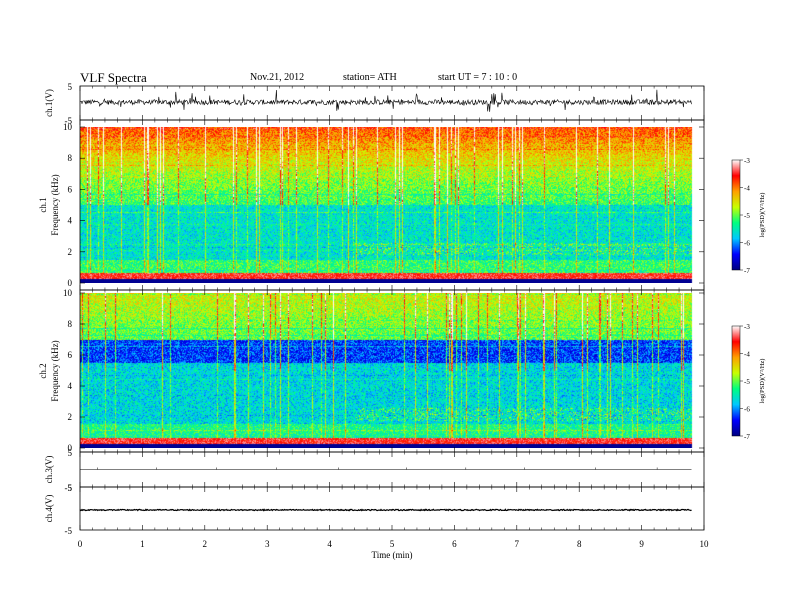 The image size is (792, 612). Describe the element at coordinates (736, 215) in the screenshot. I see `ch1-spec-colorbar` at that location.